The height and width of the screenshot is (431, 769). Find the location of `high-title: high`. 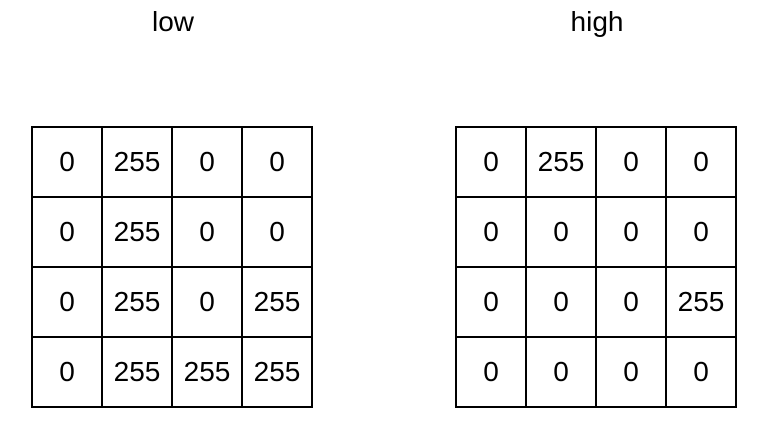

high-title: high is located at coordinates (597, 21).